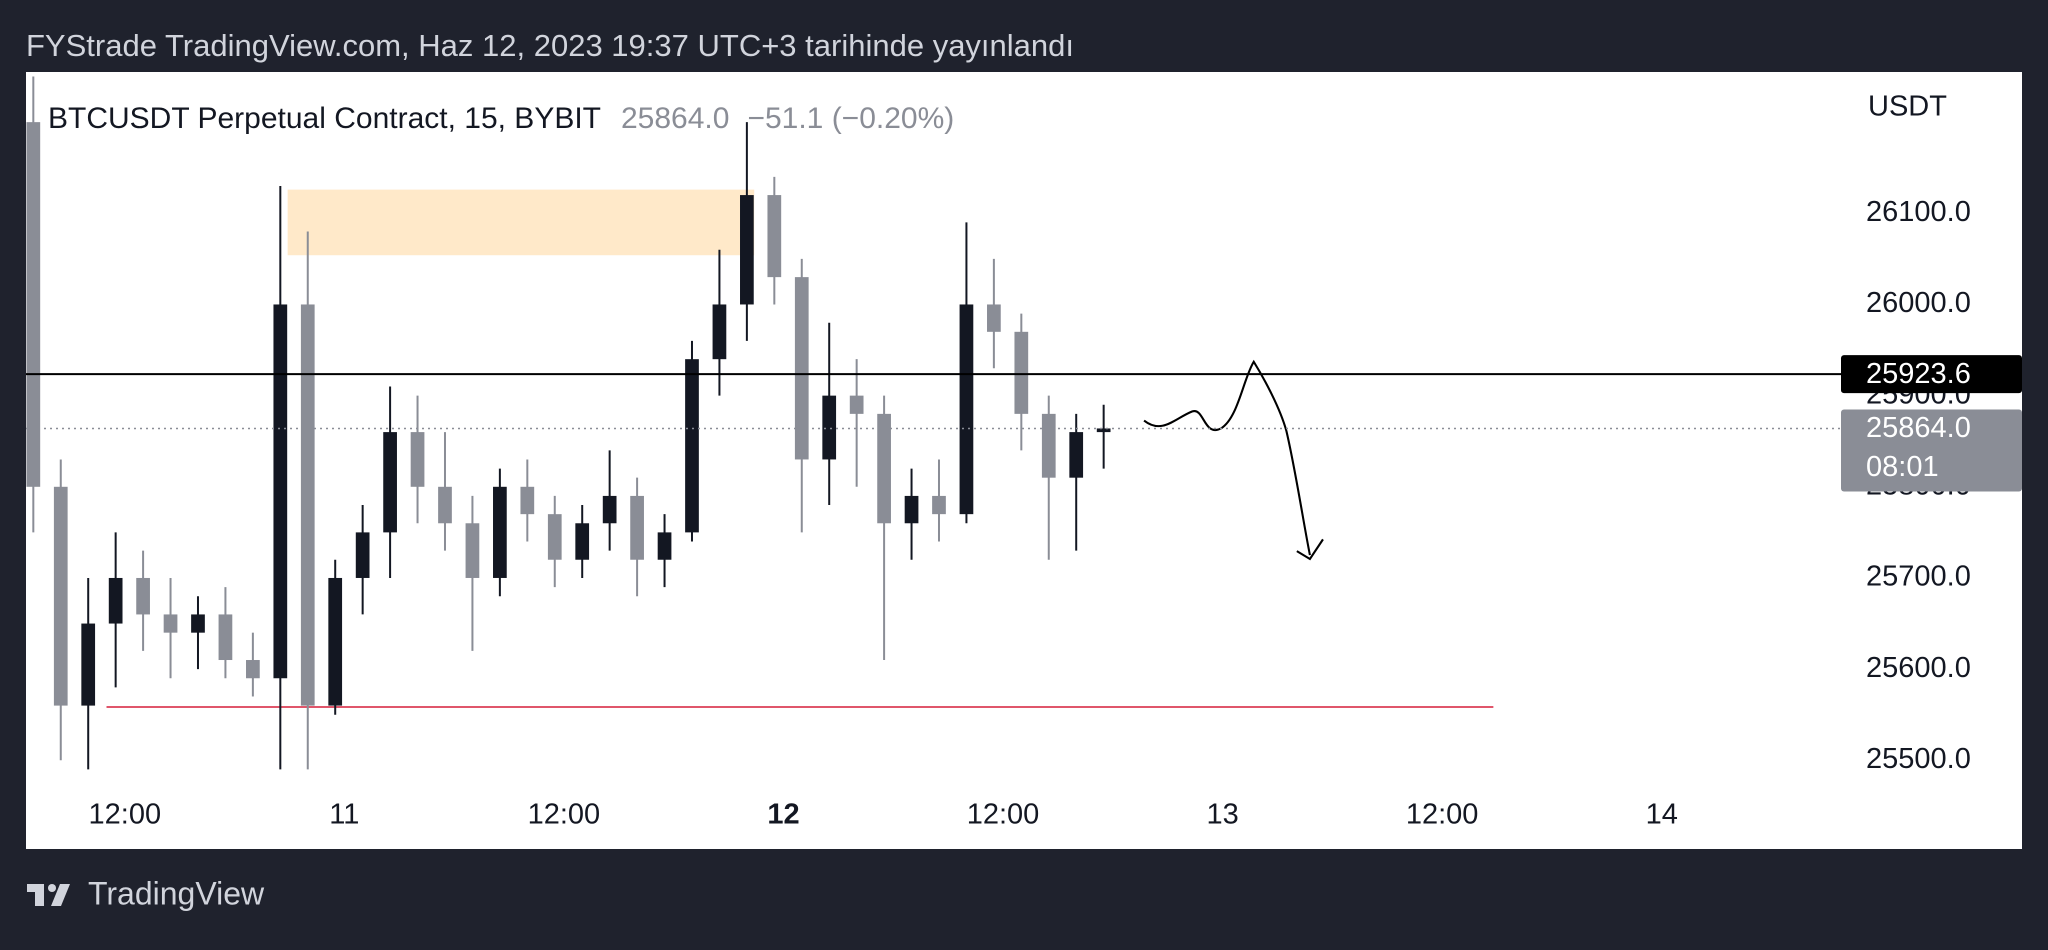 The height and width of the screenshot is (950, 2048). I want to click on y-tick-label: 25700.0, so click(1918, 577).